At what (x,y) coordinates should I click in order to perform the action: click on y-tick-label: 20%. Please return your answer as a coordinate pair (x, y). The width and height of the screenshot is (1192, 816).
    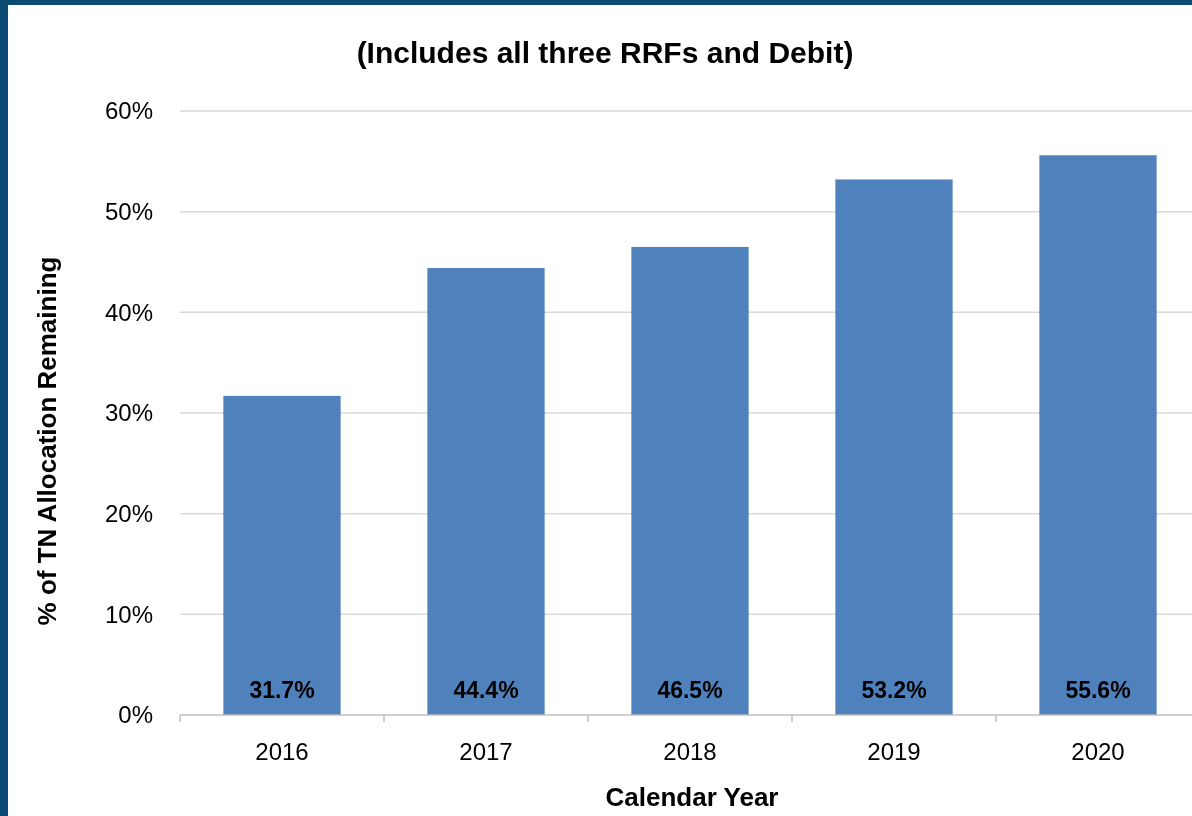
    Looking at the image, I should click on (128, 514).